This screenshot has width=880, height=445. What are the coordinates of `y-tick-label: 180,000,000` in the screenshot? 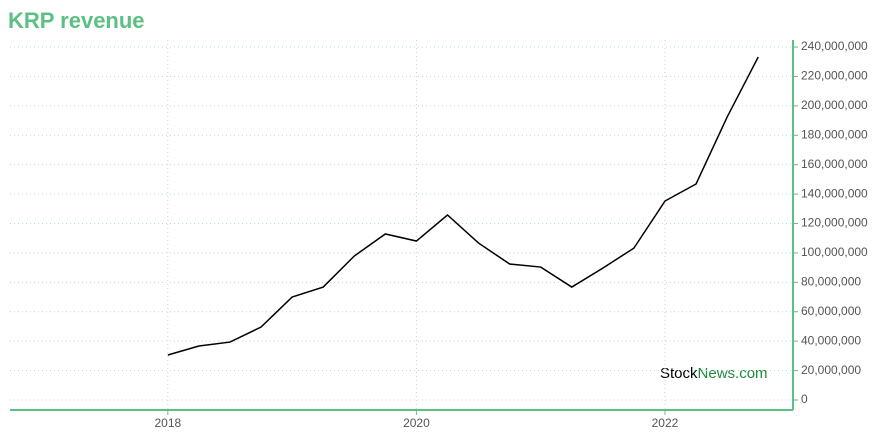 It's located at (834, 134).